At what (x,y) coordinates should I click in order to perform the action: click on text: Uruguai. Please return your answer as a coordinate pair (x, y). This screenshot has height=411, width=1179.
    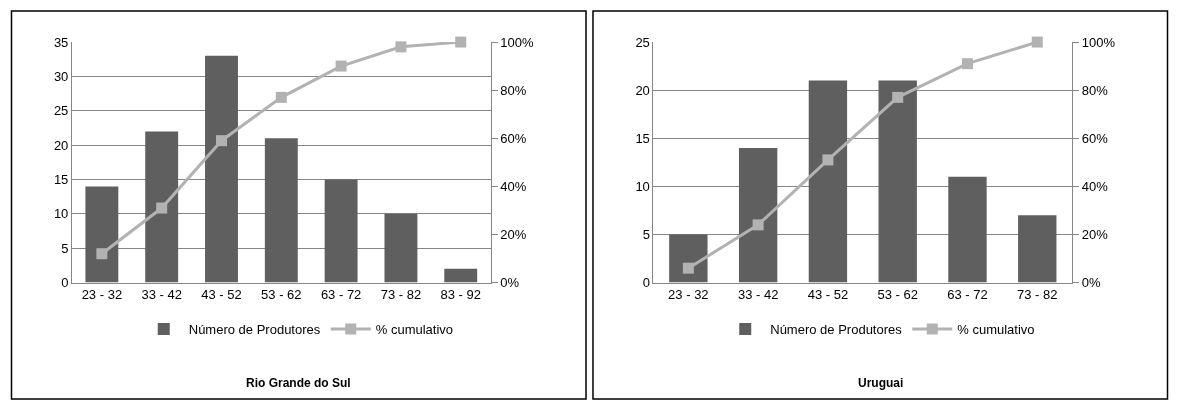
    Looking at the image, I should click on (881, 383).